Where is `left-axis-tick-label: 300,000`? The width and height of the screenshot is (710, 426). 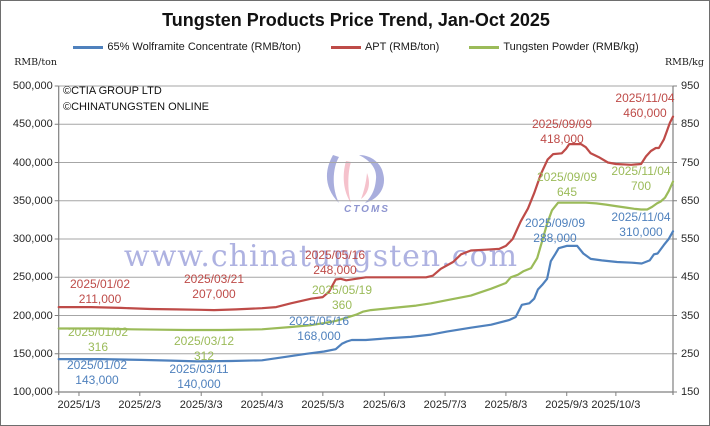
left-axis-tick-label: 300,000 is located at coordinates (32, 239).